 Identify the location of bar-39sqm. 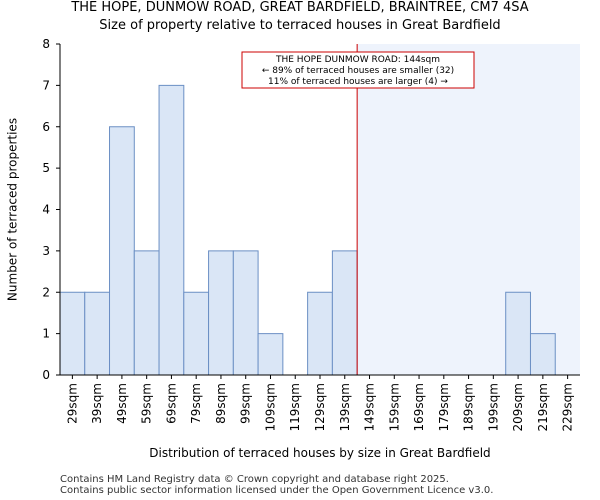
(97, 333).